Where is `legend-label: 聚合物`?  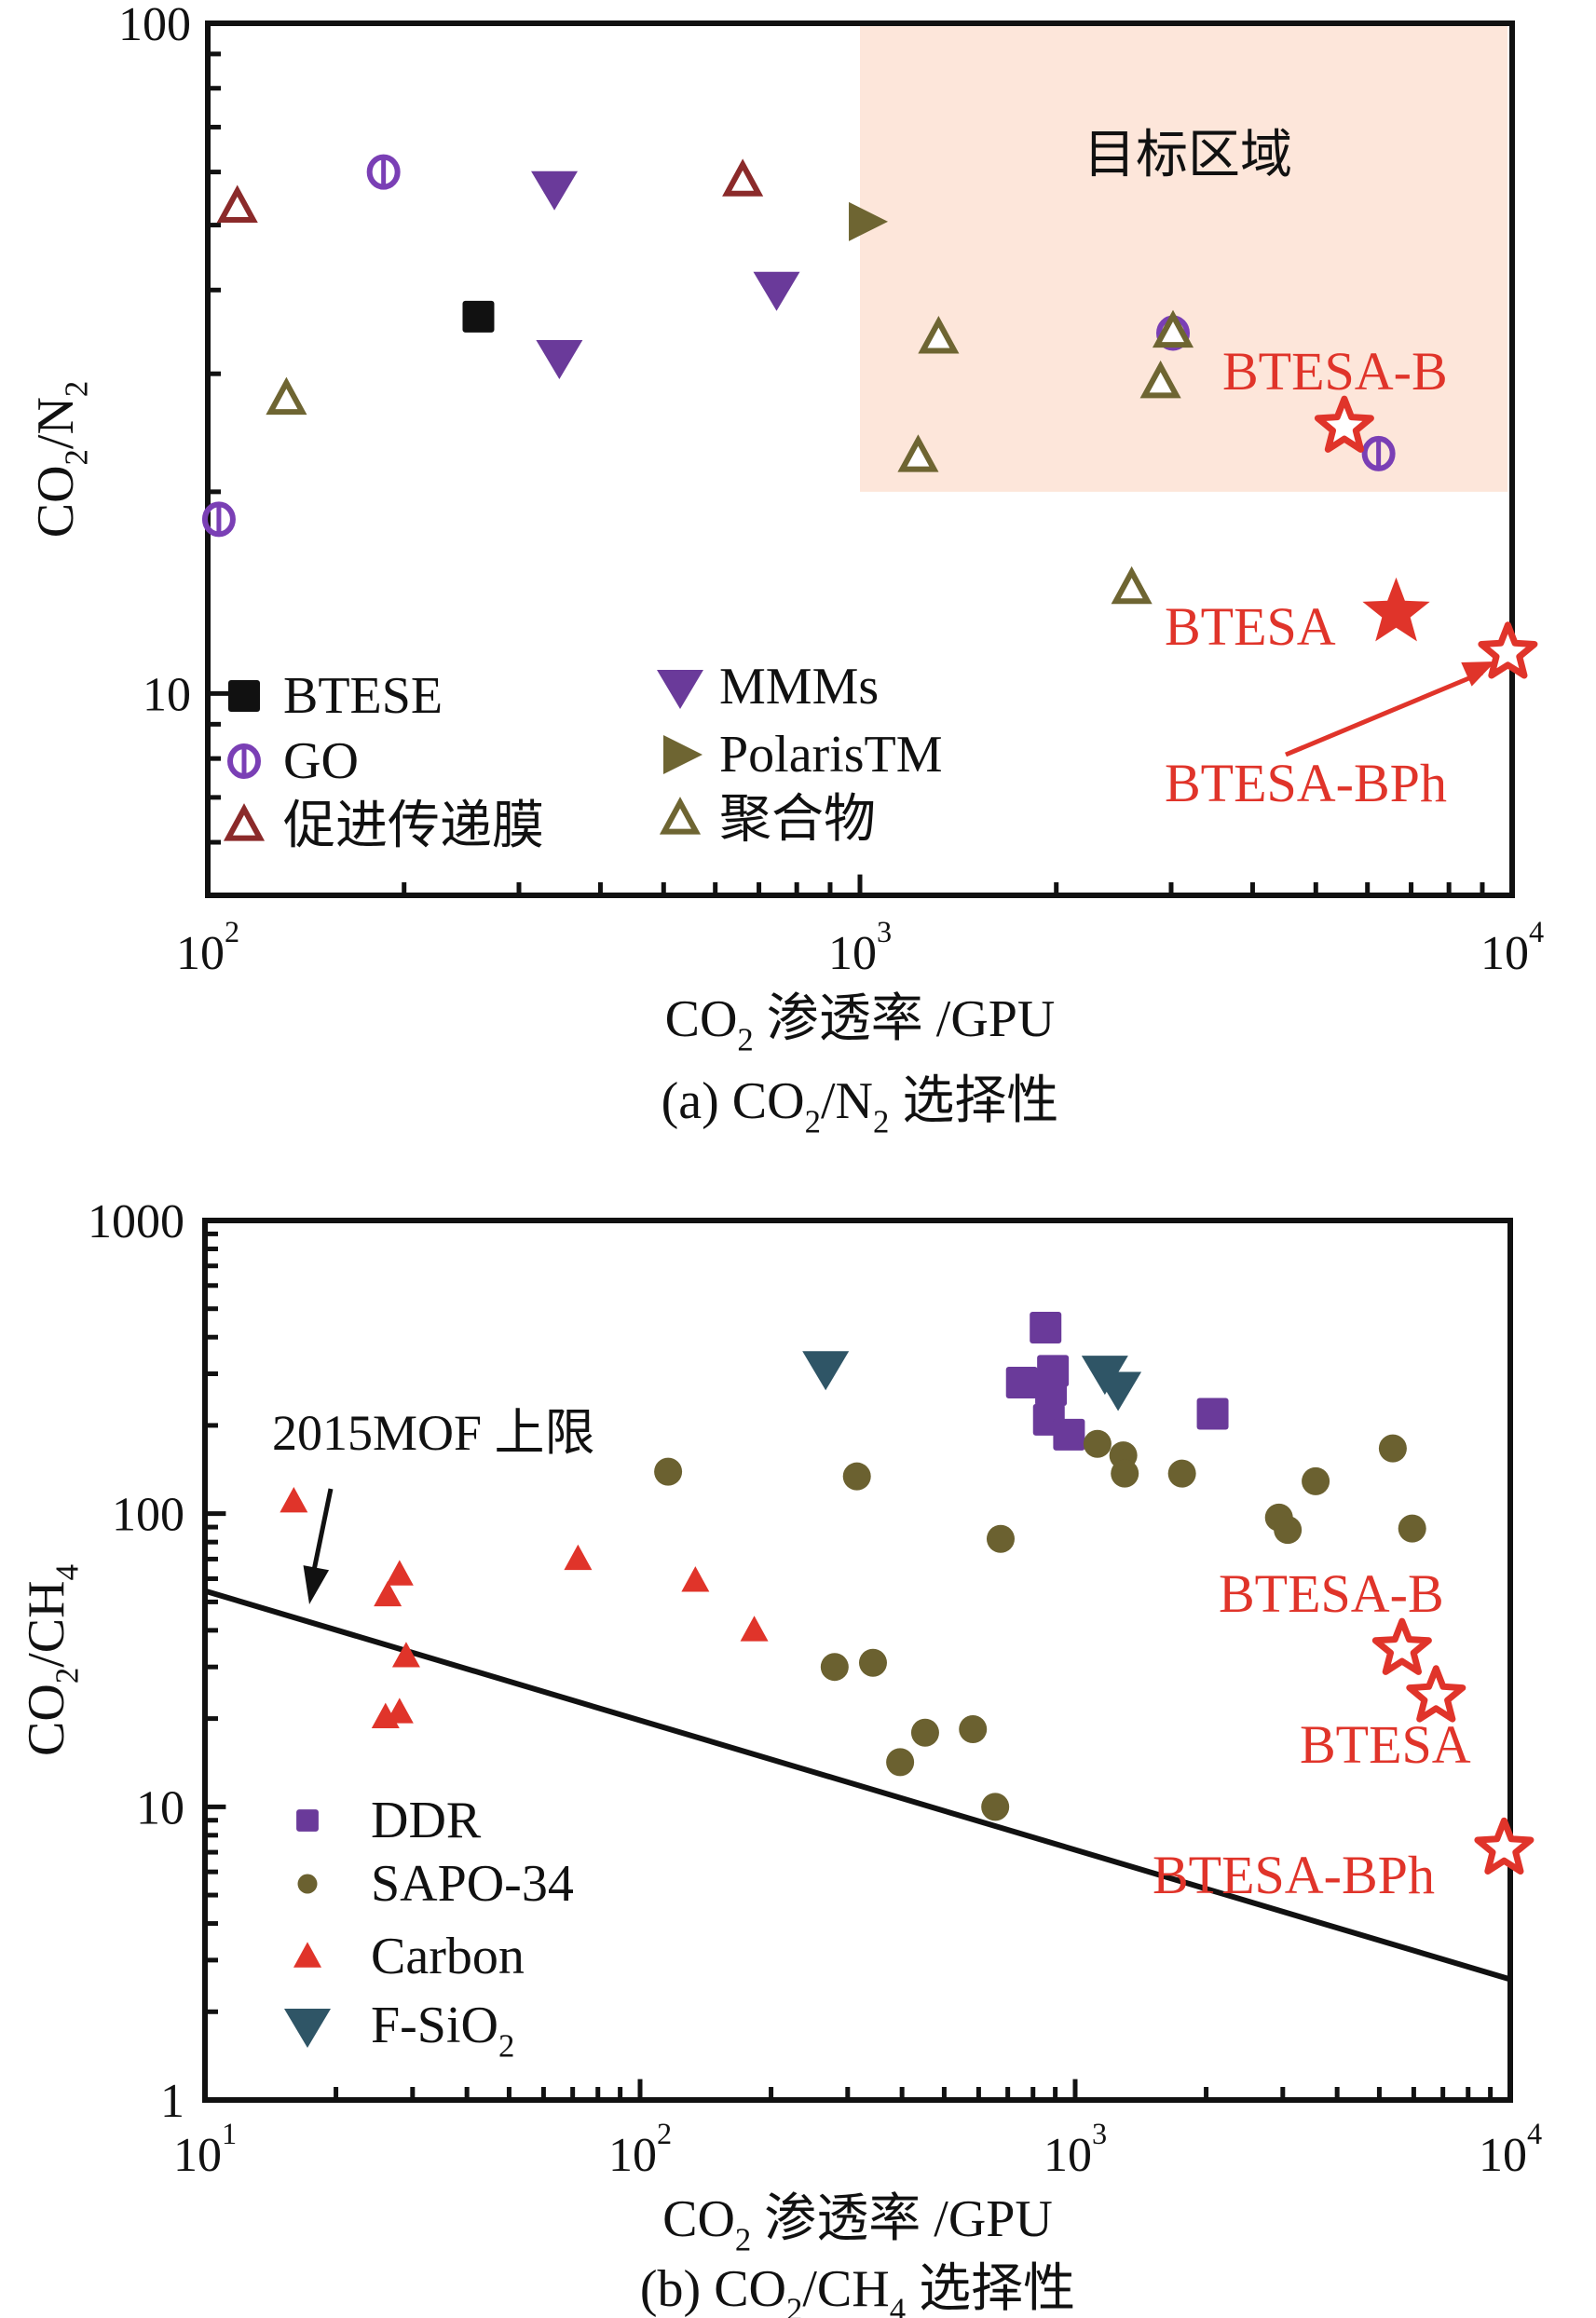 legend-label: 聚合物 is located at coordinates (797, 820).